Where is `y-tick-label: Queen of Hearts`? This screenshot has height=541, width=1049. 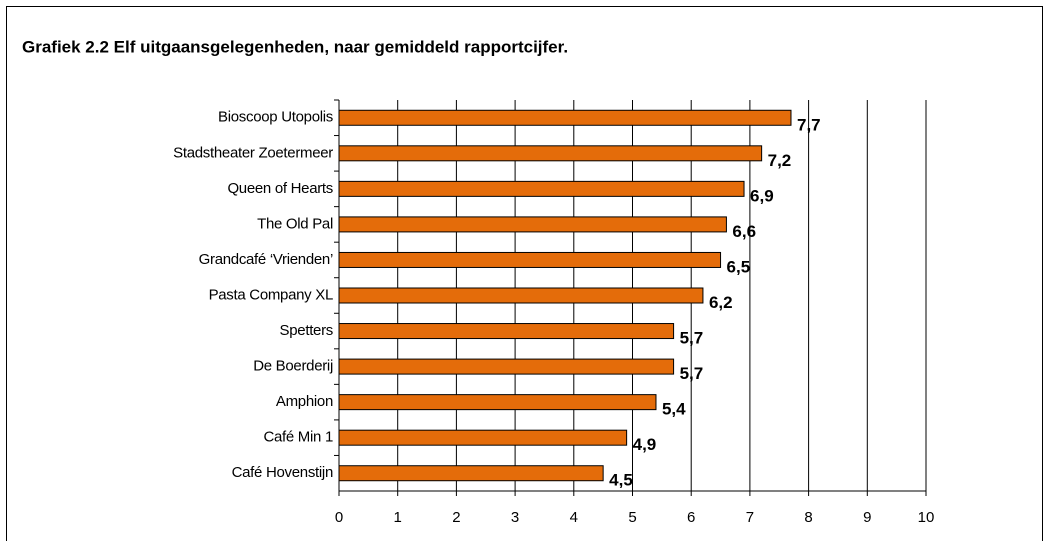 y-tick-label: Queen of Hearts is located at coordinates (280, 188).